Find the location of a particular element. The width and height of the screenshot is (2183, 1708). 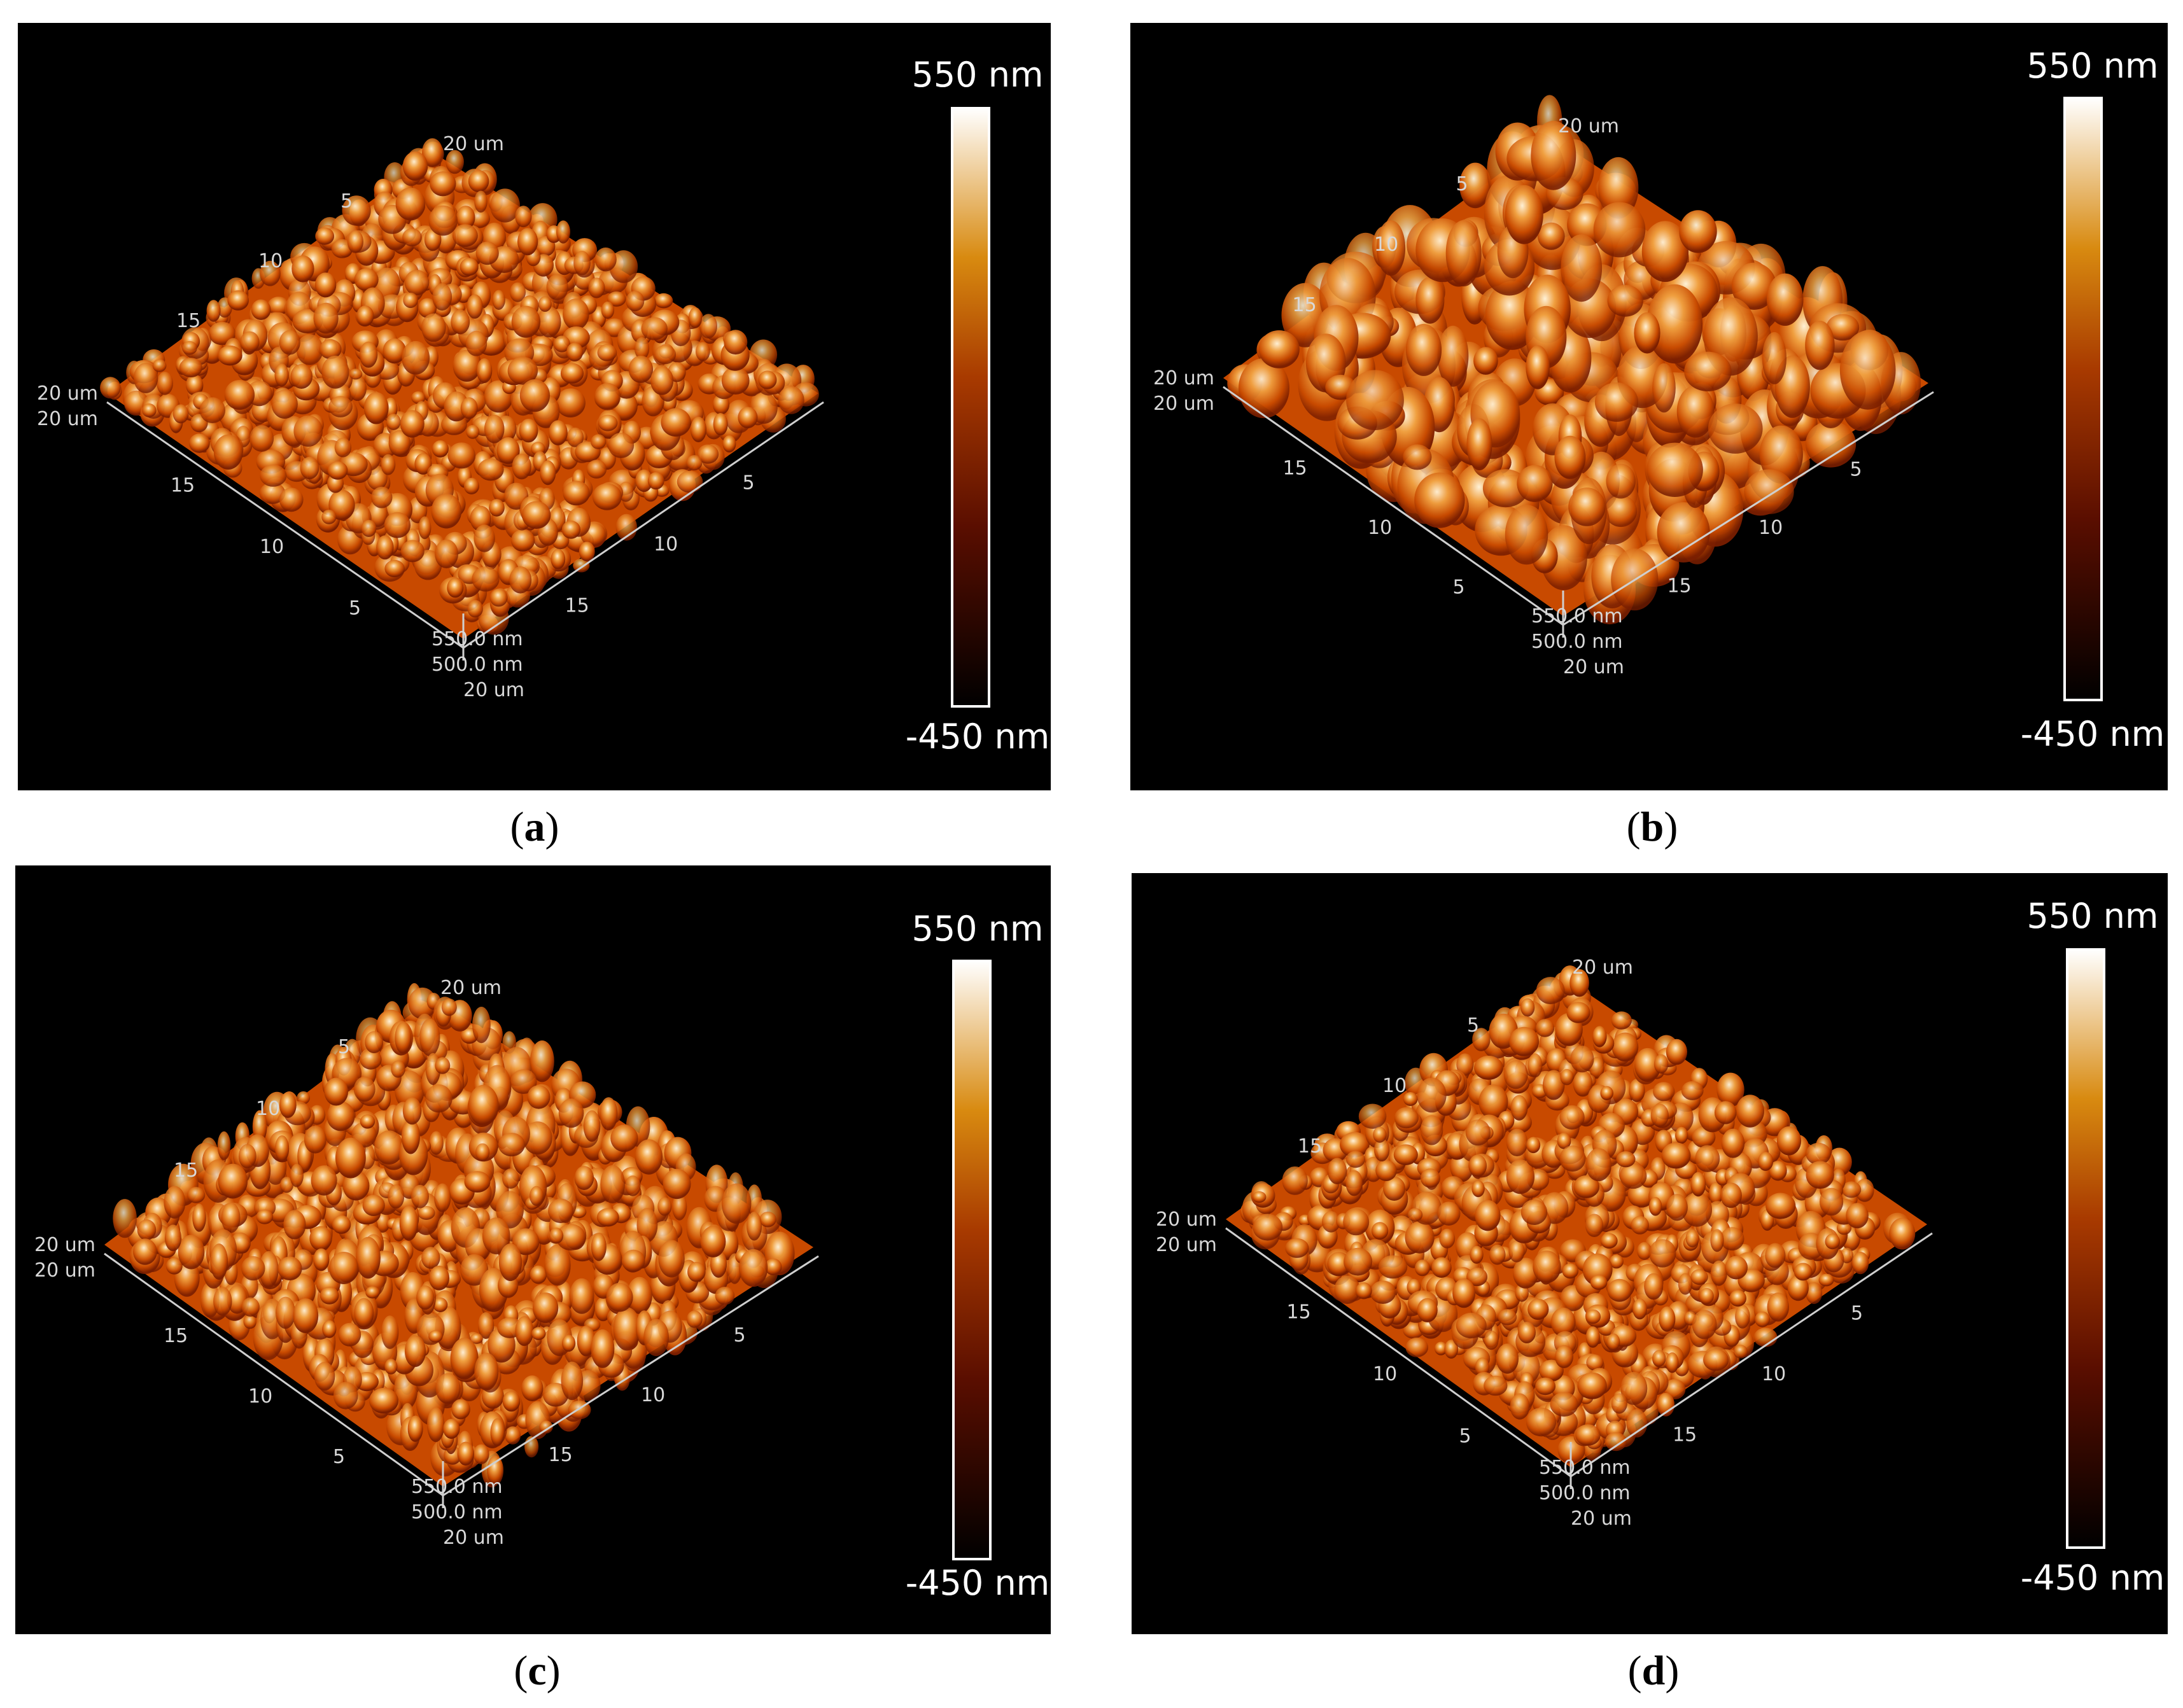

tick-top-corner: 20 um is located at coordinates (1588, 126).